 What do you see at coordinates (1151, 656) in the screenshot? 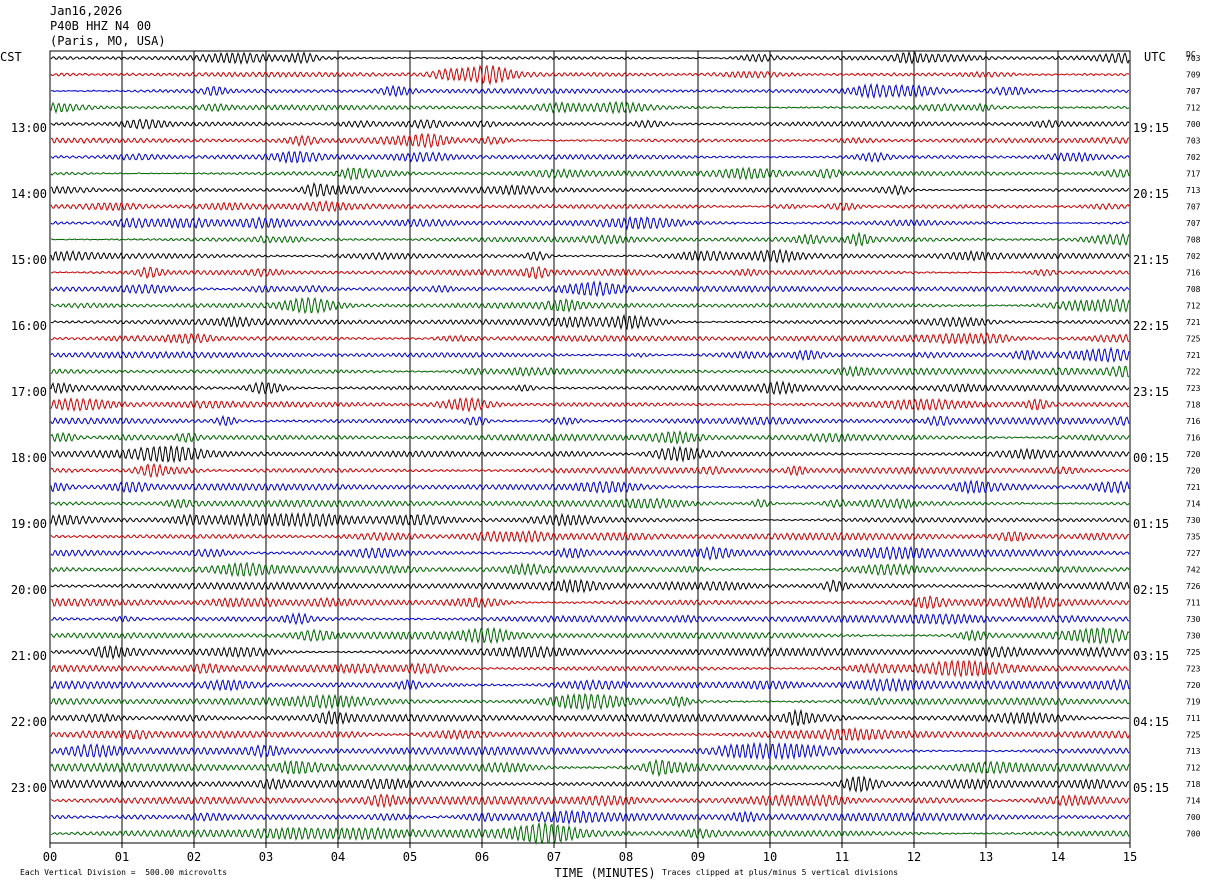
I see `right-hour-label: 03:15` at bounding box center [1151, 656].